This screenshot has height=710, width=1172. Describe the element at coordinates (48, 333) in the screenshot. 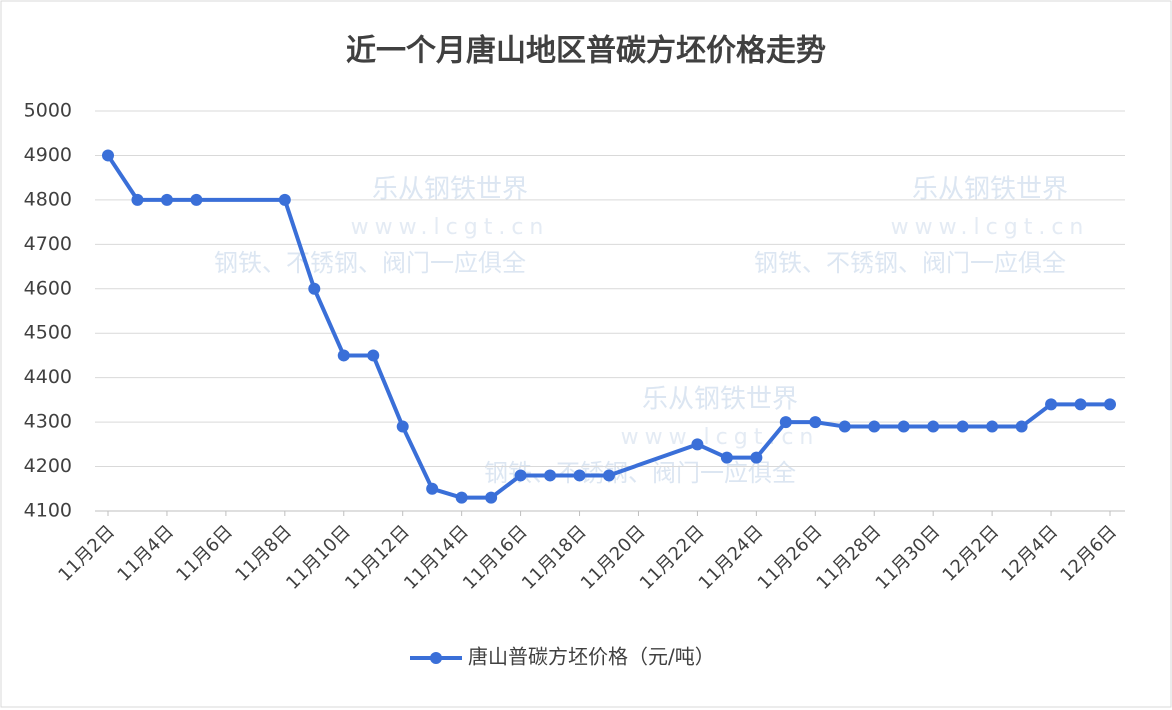

I see `y-tick-label: 4500` at that location.